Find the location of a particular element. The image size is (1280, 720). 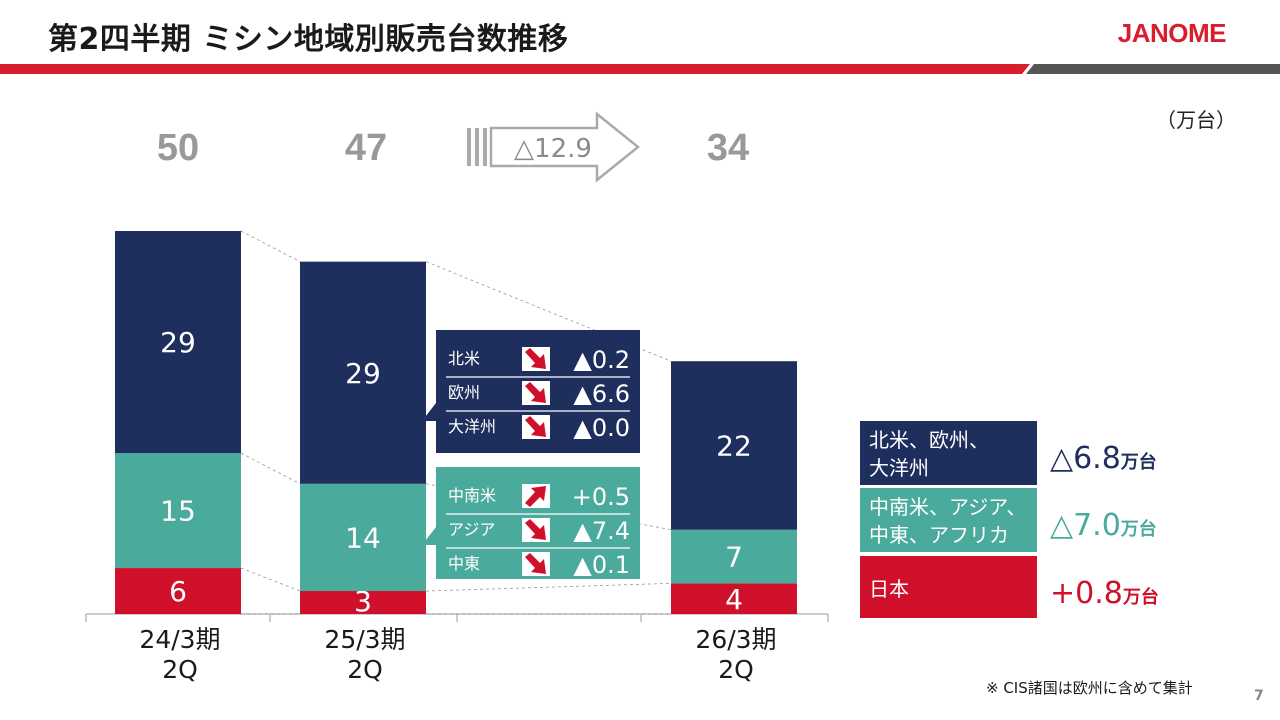

bar-value-label: 14 is located at coordinates (363, 537).